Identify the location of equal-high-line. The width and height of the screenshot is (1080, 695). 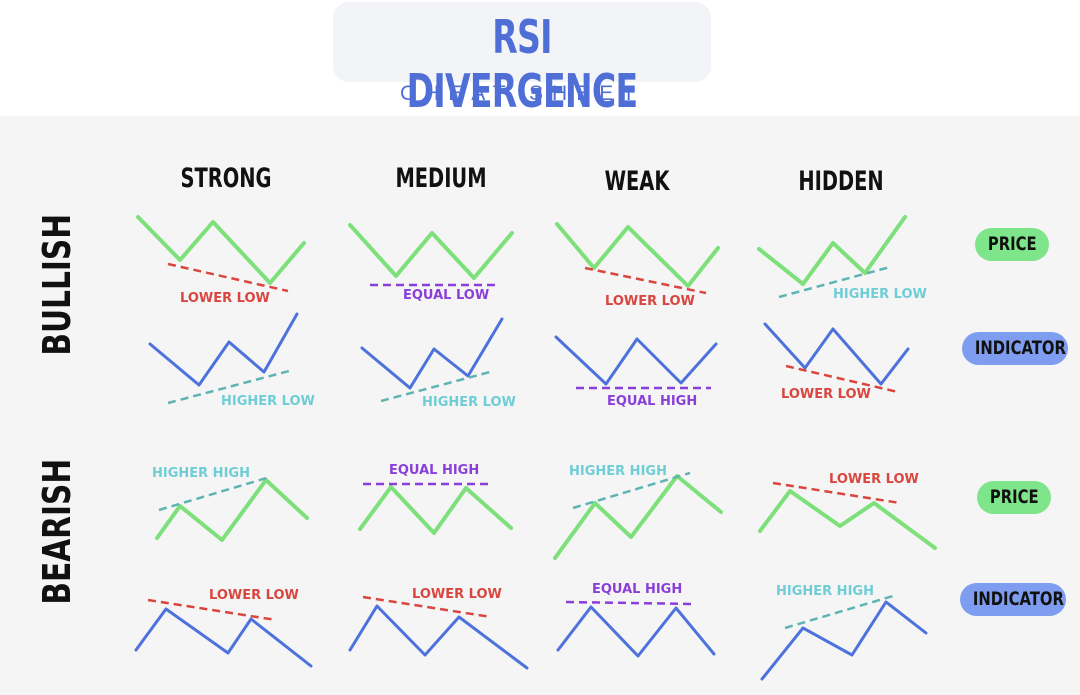
(630, 603).